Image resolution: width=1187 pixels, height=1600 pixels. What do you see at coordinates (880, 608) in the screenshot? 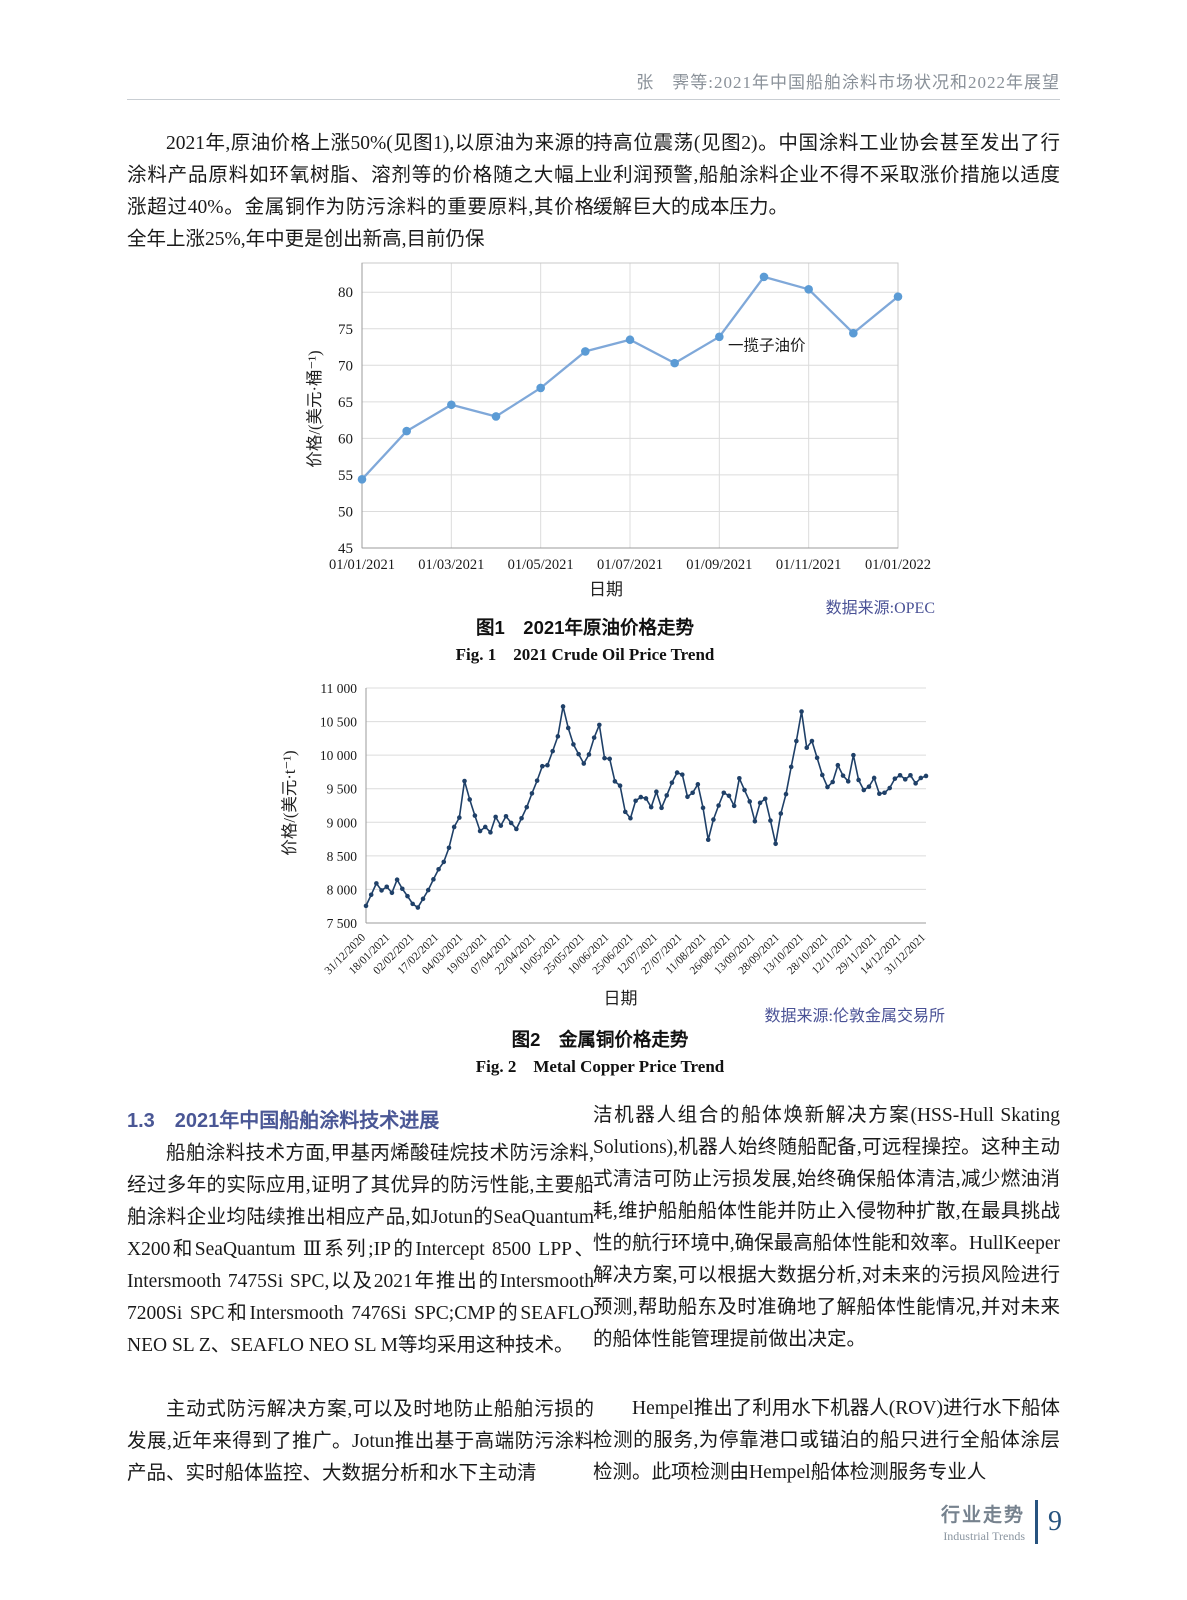
I see `fig1-data-source: 数据来源:OPEC` at bounding box center [880, 608].